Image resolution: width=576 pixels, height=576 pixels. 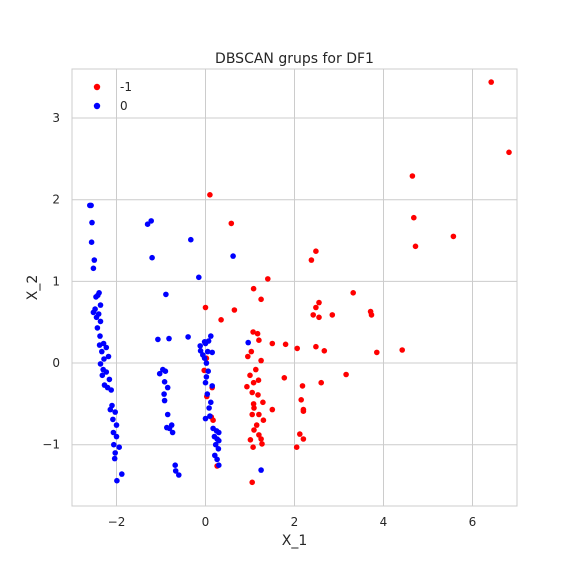 What do you see at coordinates (117, 522) in the screenshot?
I see `x-tick-label: −2` at bounding box center [117, 522].